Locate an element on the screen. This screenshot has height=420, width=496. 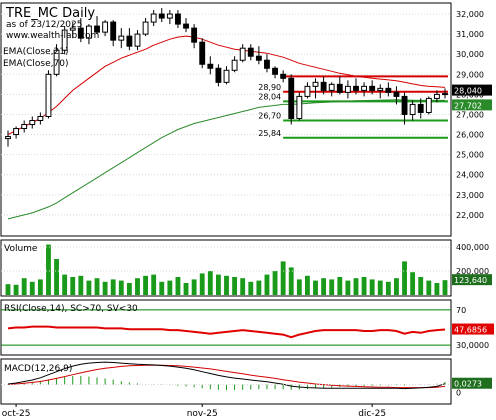
website-label: www.wealth-lab.com is located at coordinates (52, 36).